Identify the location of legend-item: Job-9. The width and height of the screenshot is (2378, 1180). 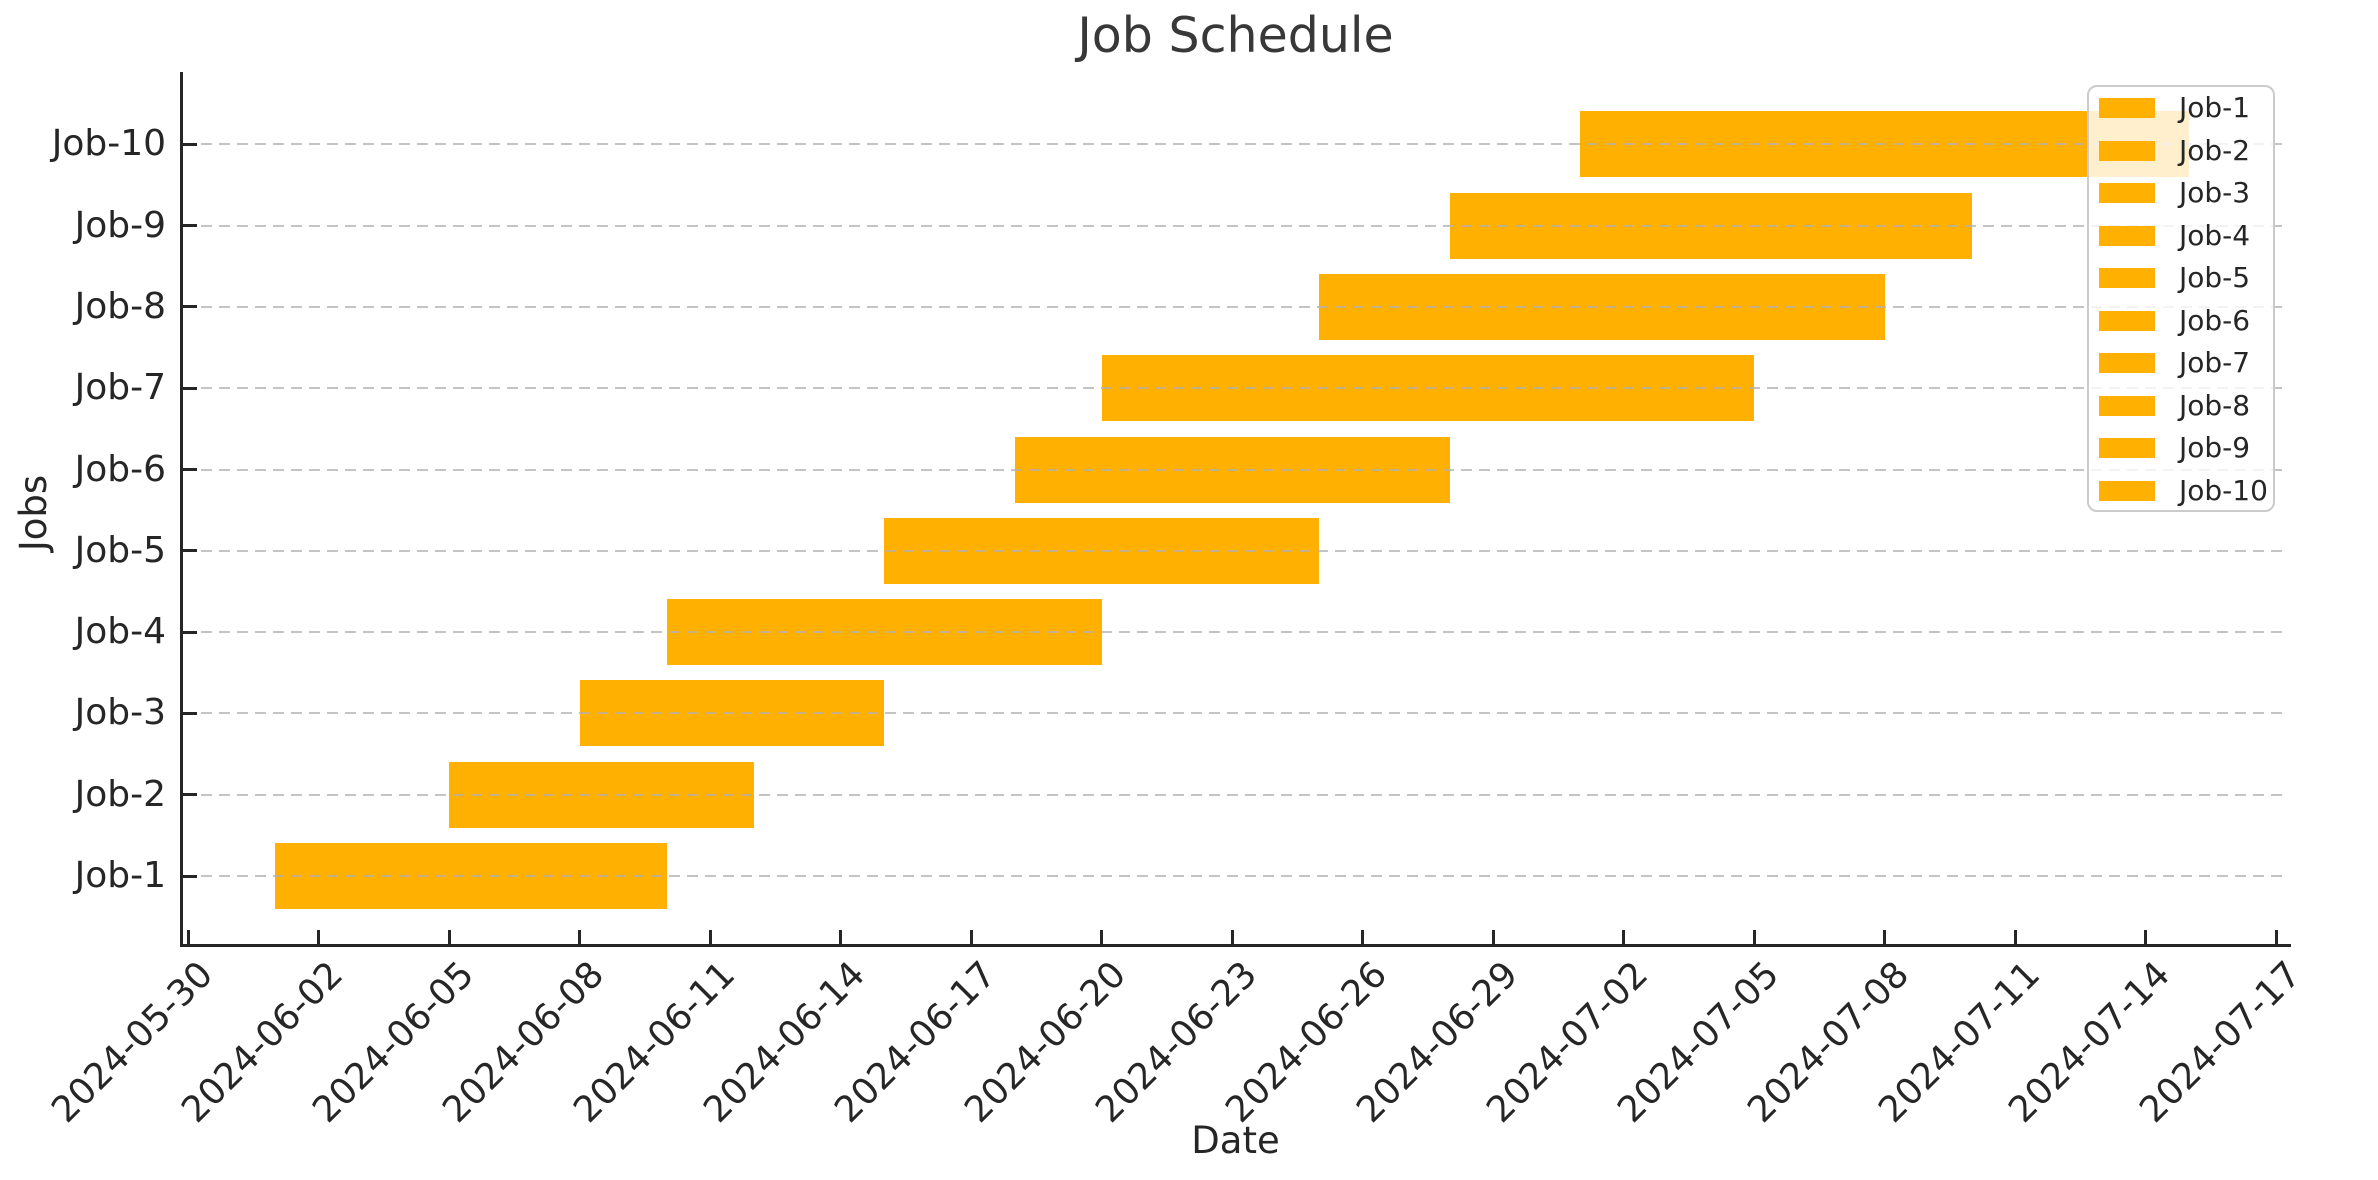
(2181, 448).